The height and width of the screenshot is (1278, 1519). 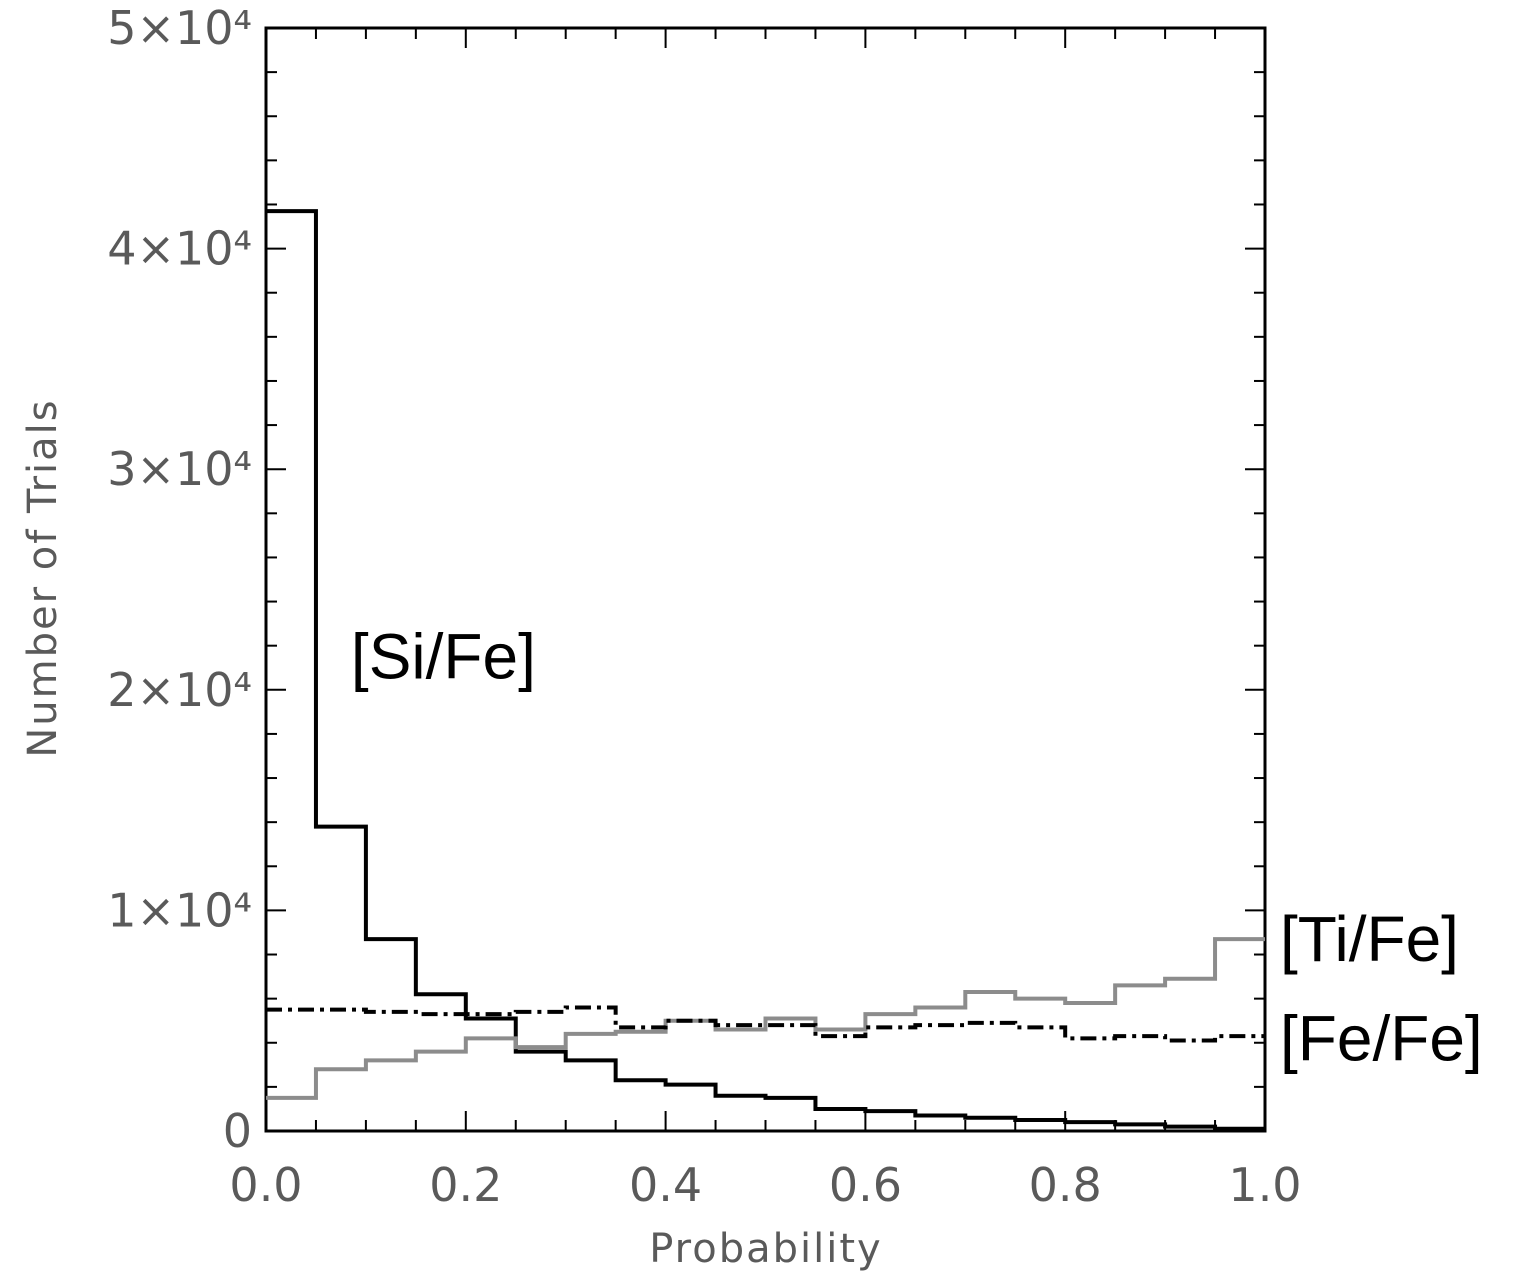 I want to click on y-tick-label: 0, so click(x=237, y=1131).